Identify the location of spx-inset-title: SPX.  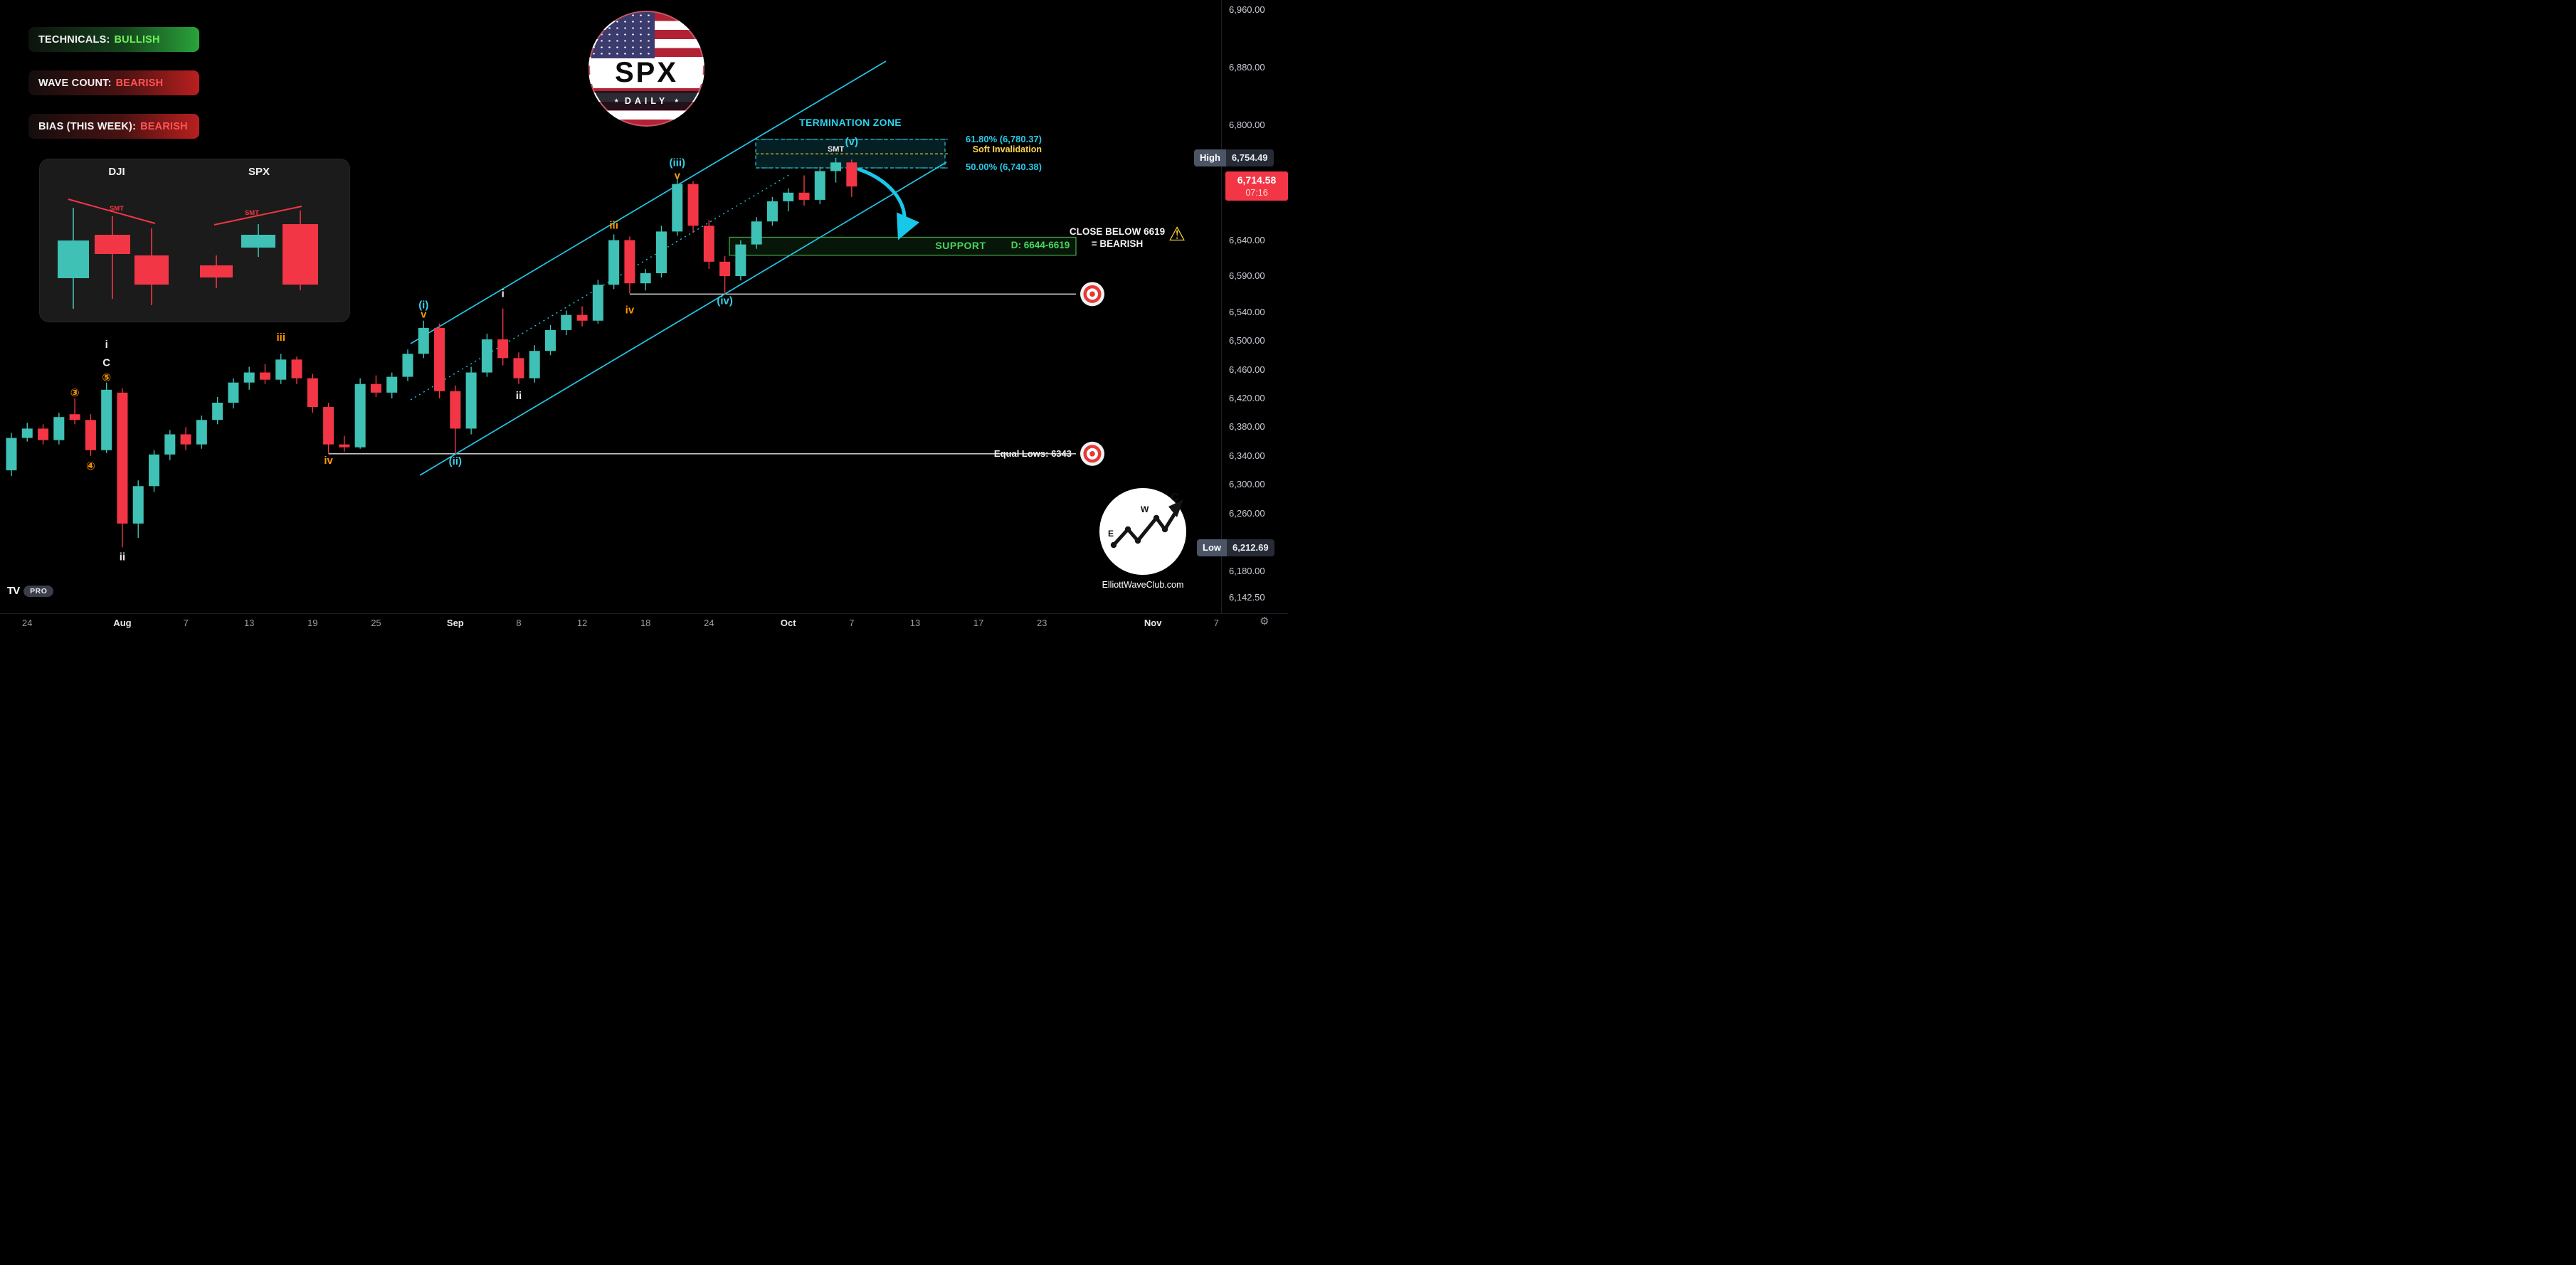
(259, 172).